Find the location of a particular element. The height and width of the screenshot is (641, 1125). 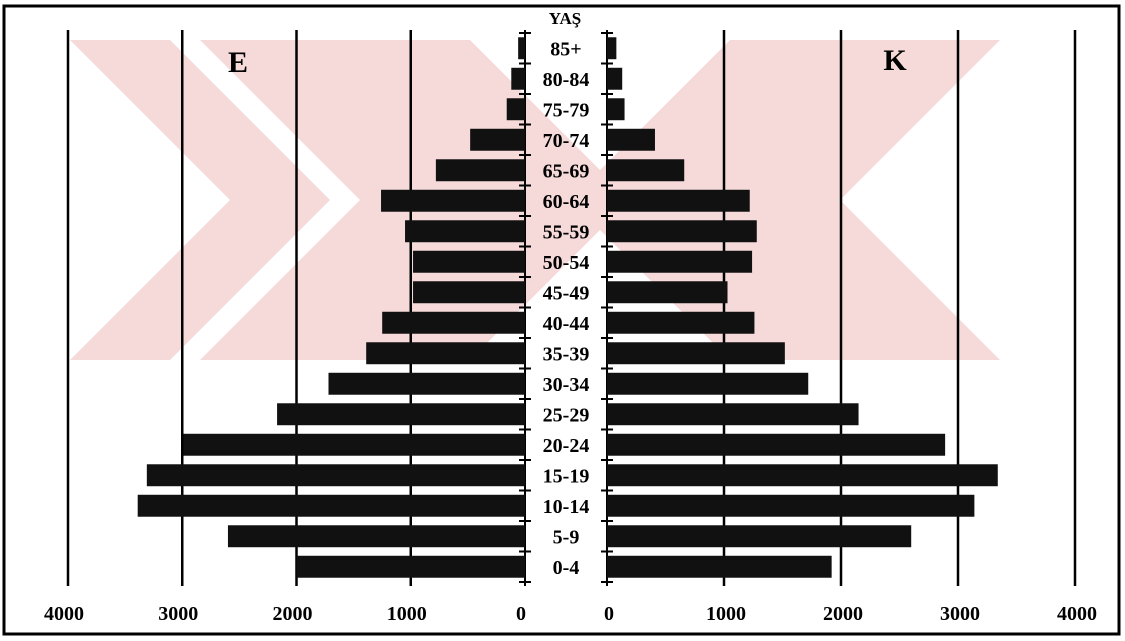

age-label: 10-14 is located at coordinates (566, 507).